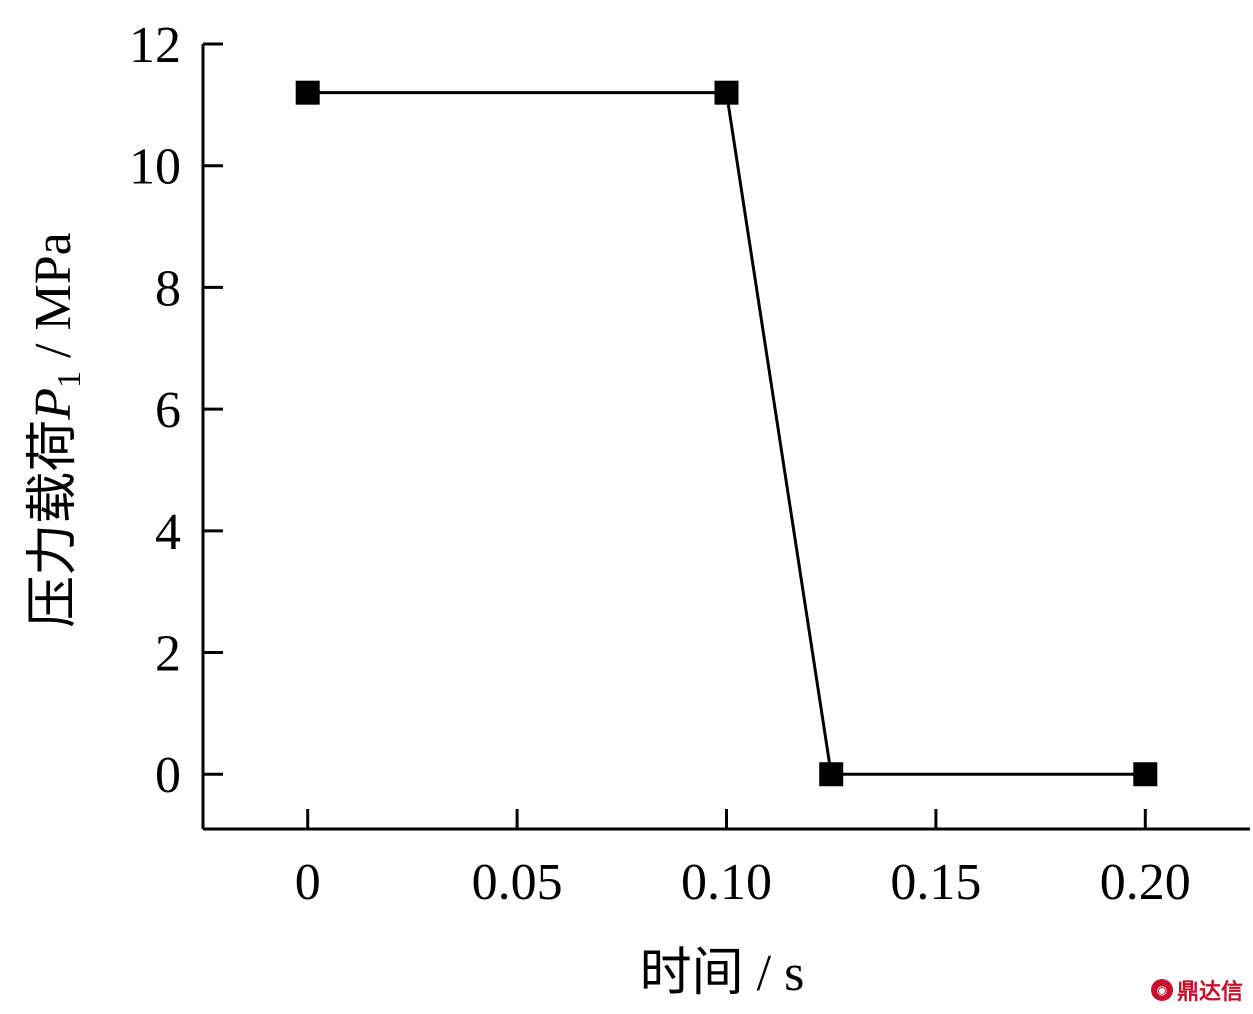 The height and width of the screenshot is (1014, 1253). I want to click on y-axis-title: 压力载荷P1 / MPa, so click(56, 429).